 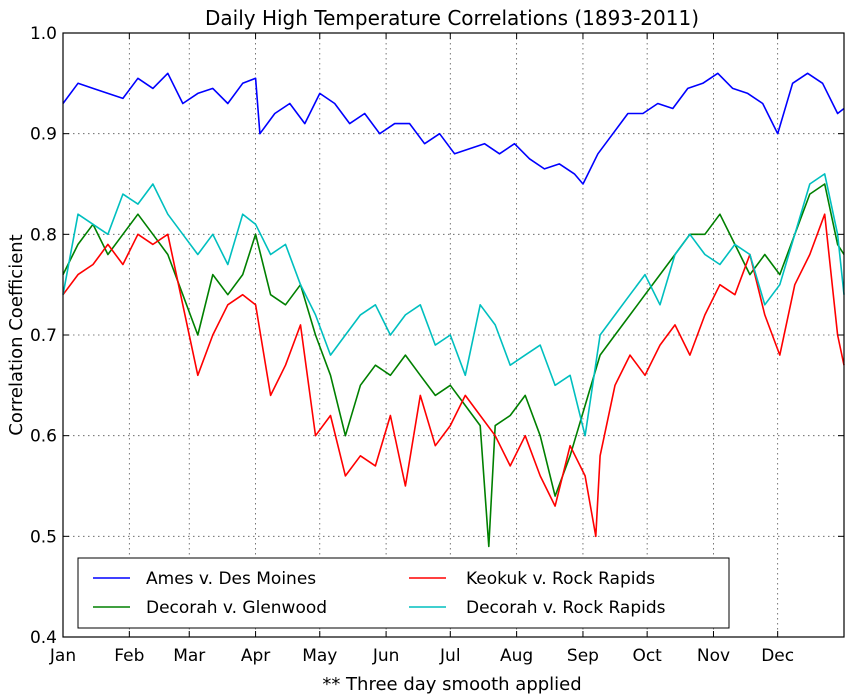 What do you see at coordinates (453, 128) in the screenshot?
I see `series-line-ames-v-des-moines` at bounding box center [453, 128].